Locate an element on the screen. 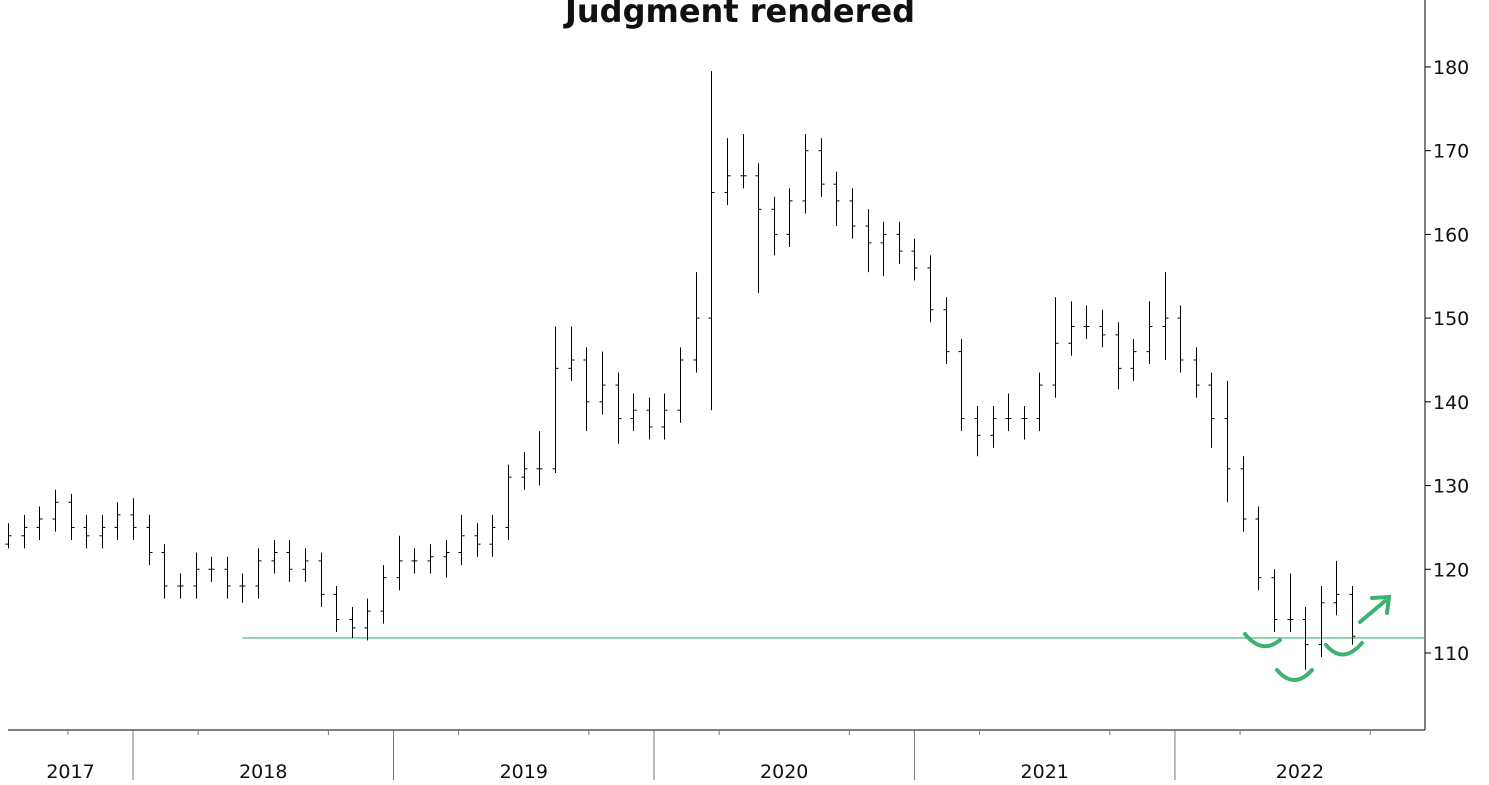 This screenshot has height=785, width=1489. arrow is located at coordinates (1372, 611).